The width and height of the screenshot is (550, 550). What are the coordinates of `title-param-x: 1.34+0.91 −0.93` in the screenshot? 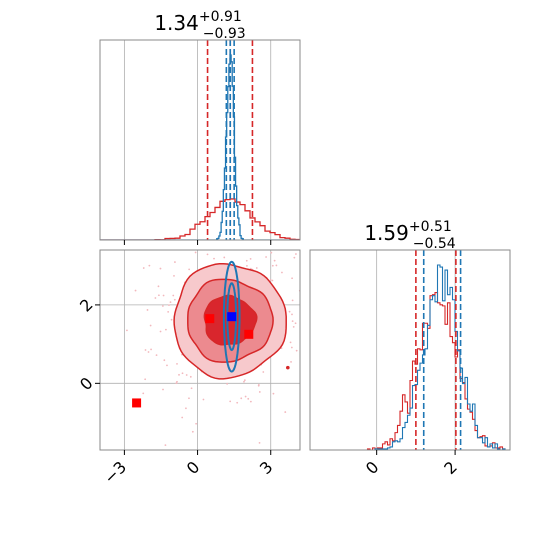 It's located at (199, 25).